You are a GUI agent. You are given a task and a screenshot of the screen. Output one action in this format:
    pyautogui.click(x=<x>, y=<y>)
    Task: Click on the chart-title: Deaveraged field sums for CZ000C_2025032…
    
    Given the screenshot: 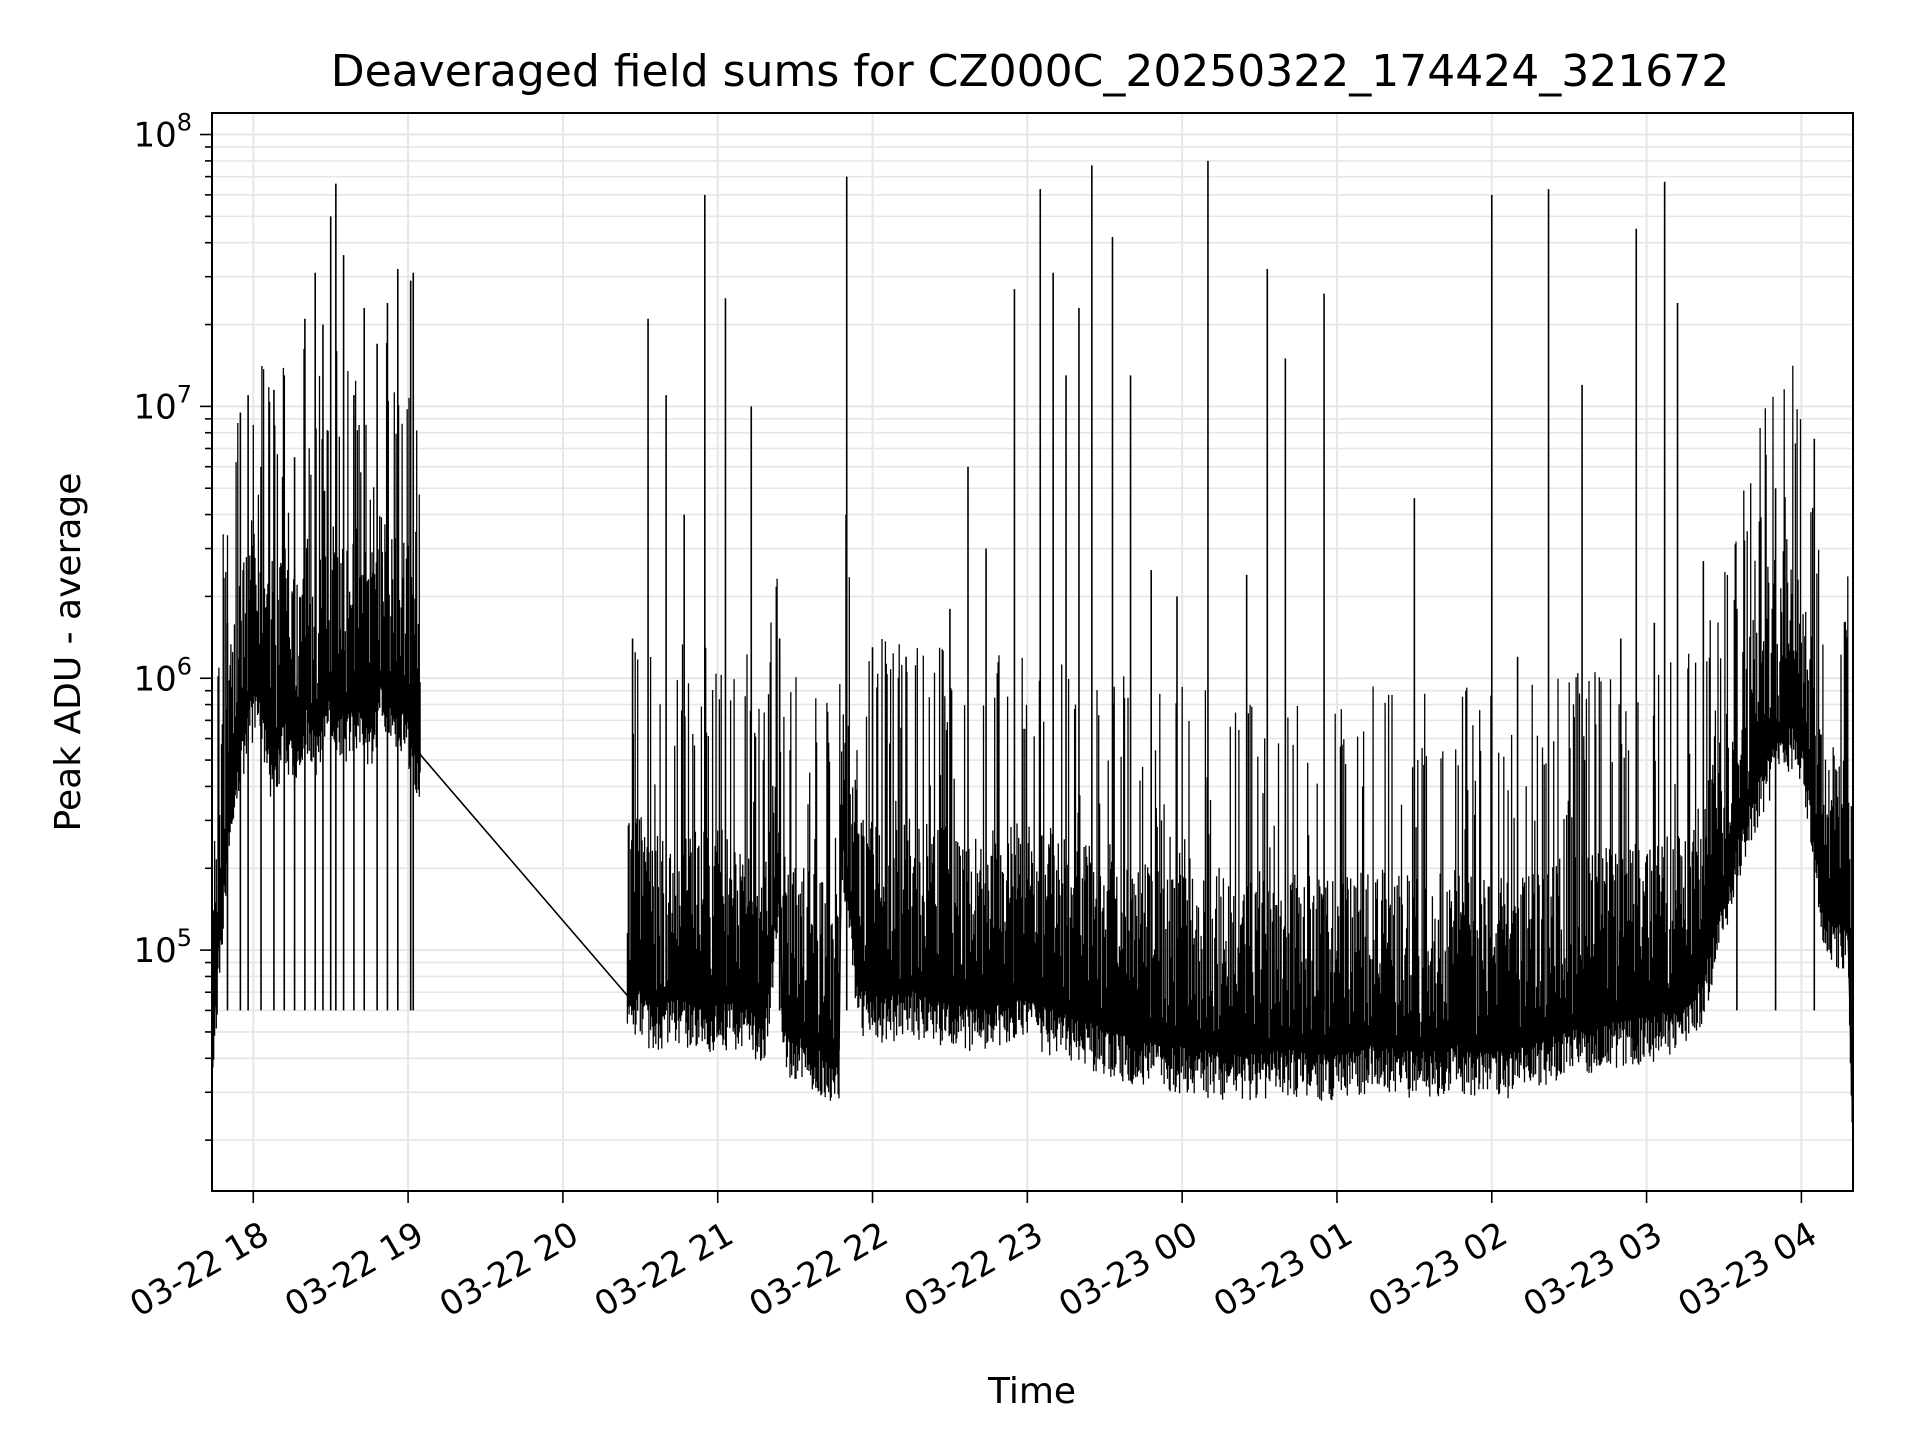 What is the action you would take?
    pyautogui.click(x=1030, y=71)
    